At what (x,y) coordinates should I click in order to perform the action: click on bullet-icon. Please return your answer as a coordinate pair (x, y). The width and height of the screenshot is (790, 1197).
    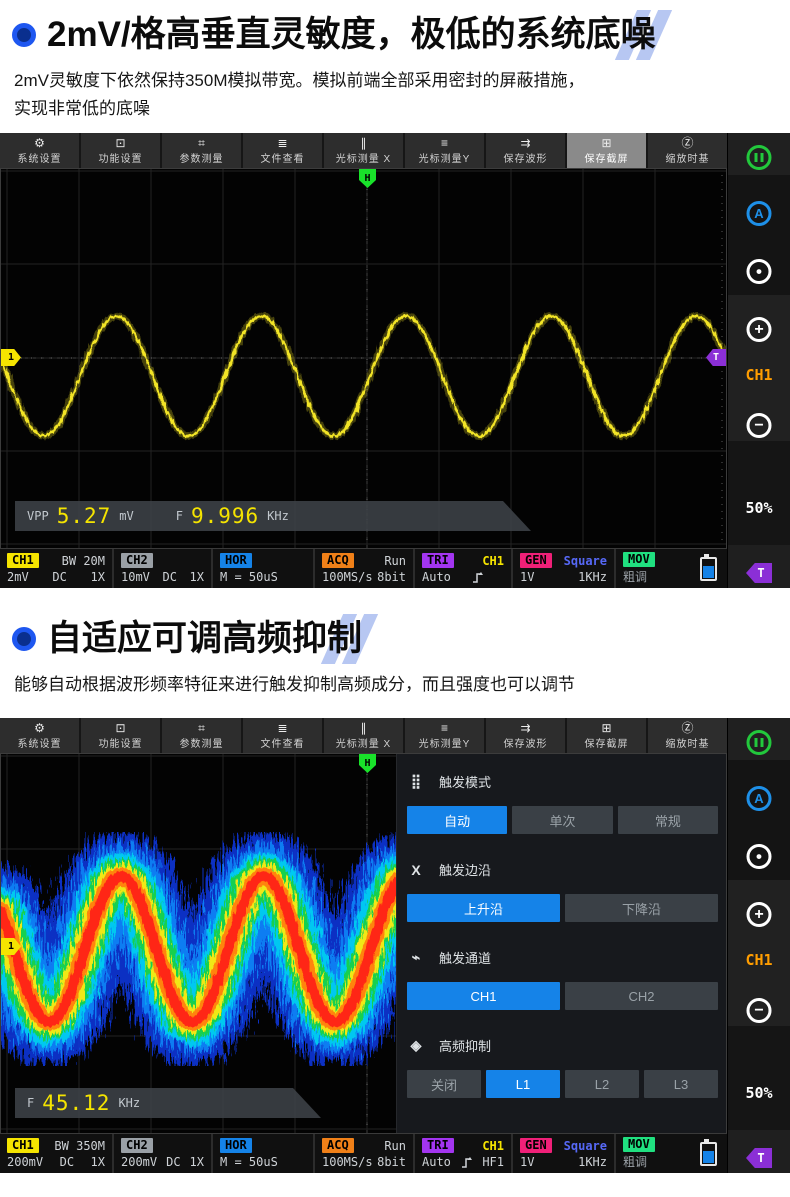
    Looking at the image, I should click on (24, 639).